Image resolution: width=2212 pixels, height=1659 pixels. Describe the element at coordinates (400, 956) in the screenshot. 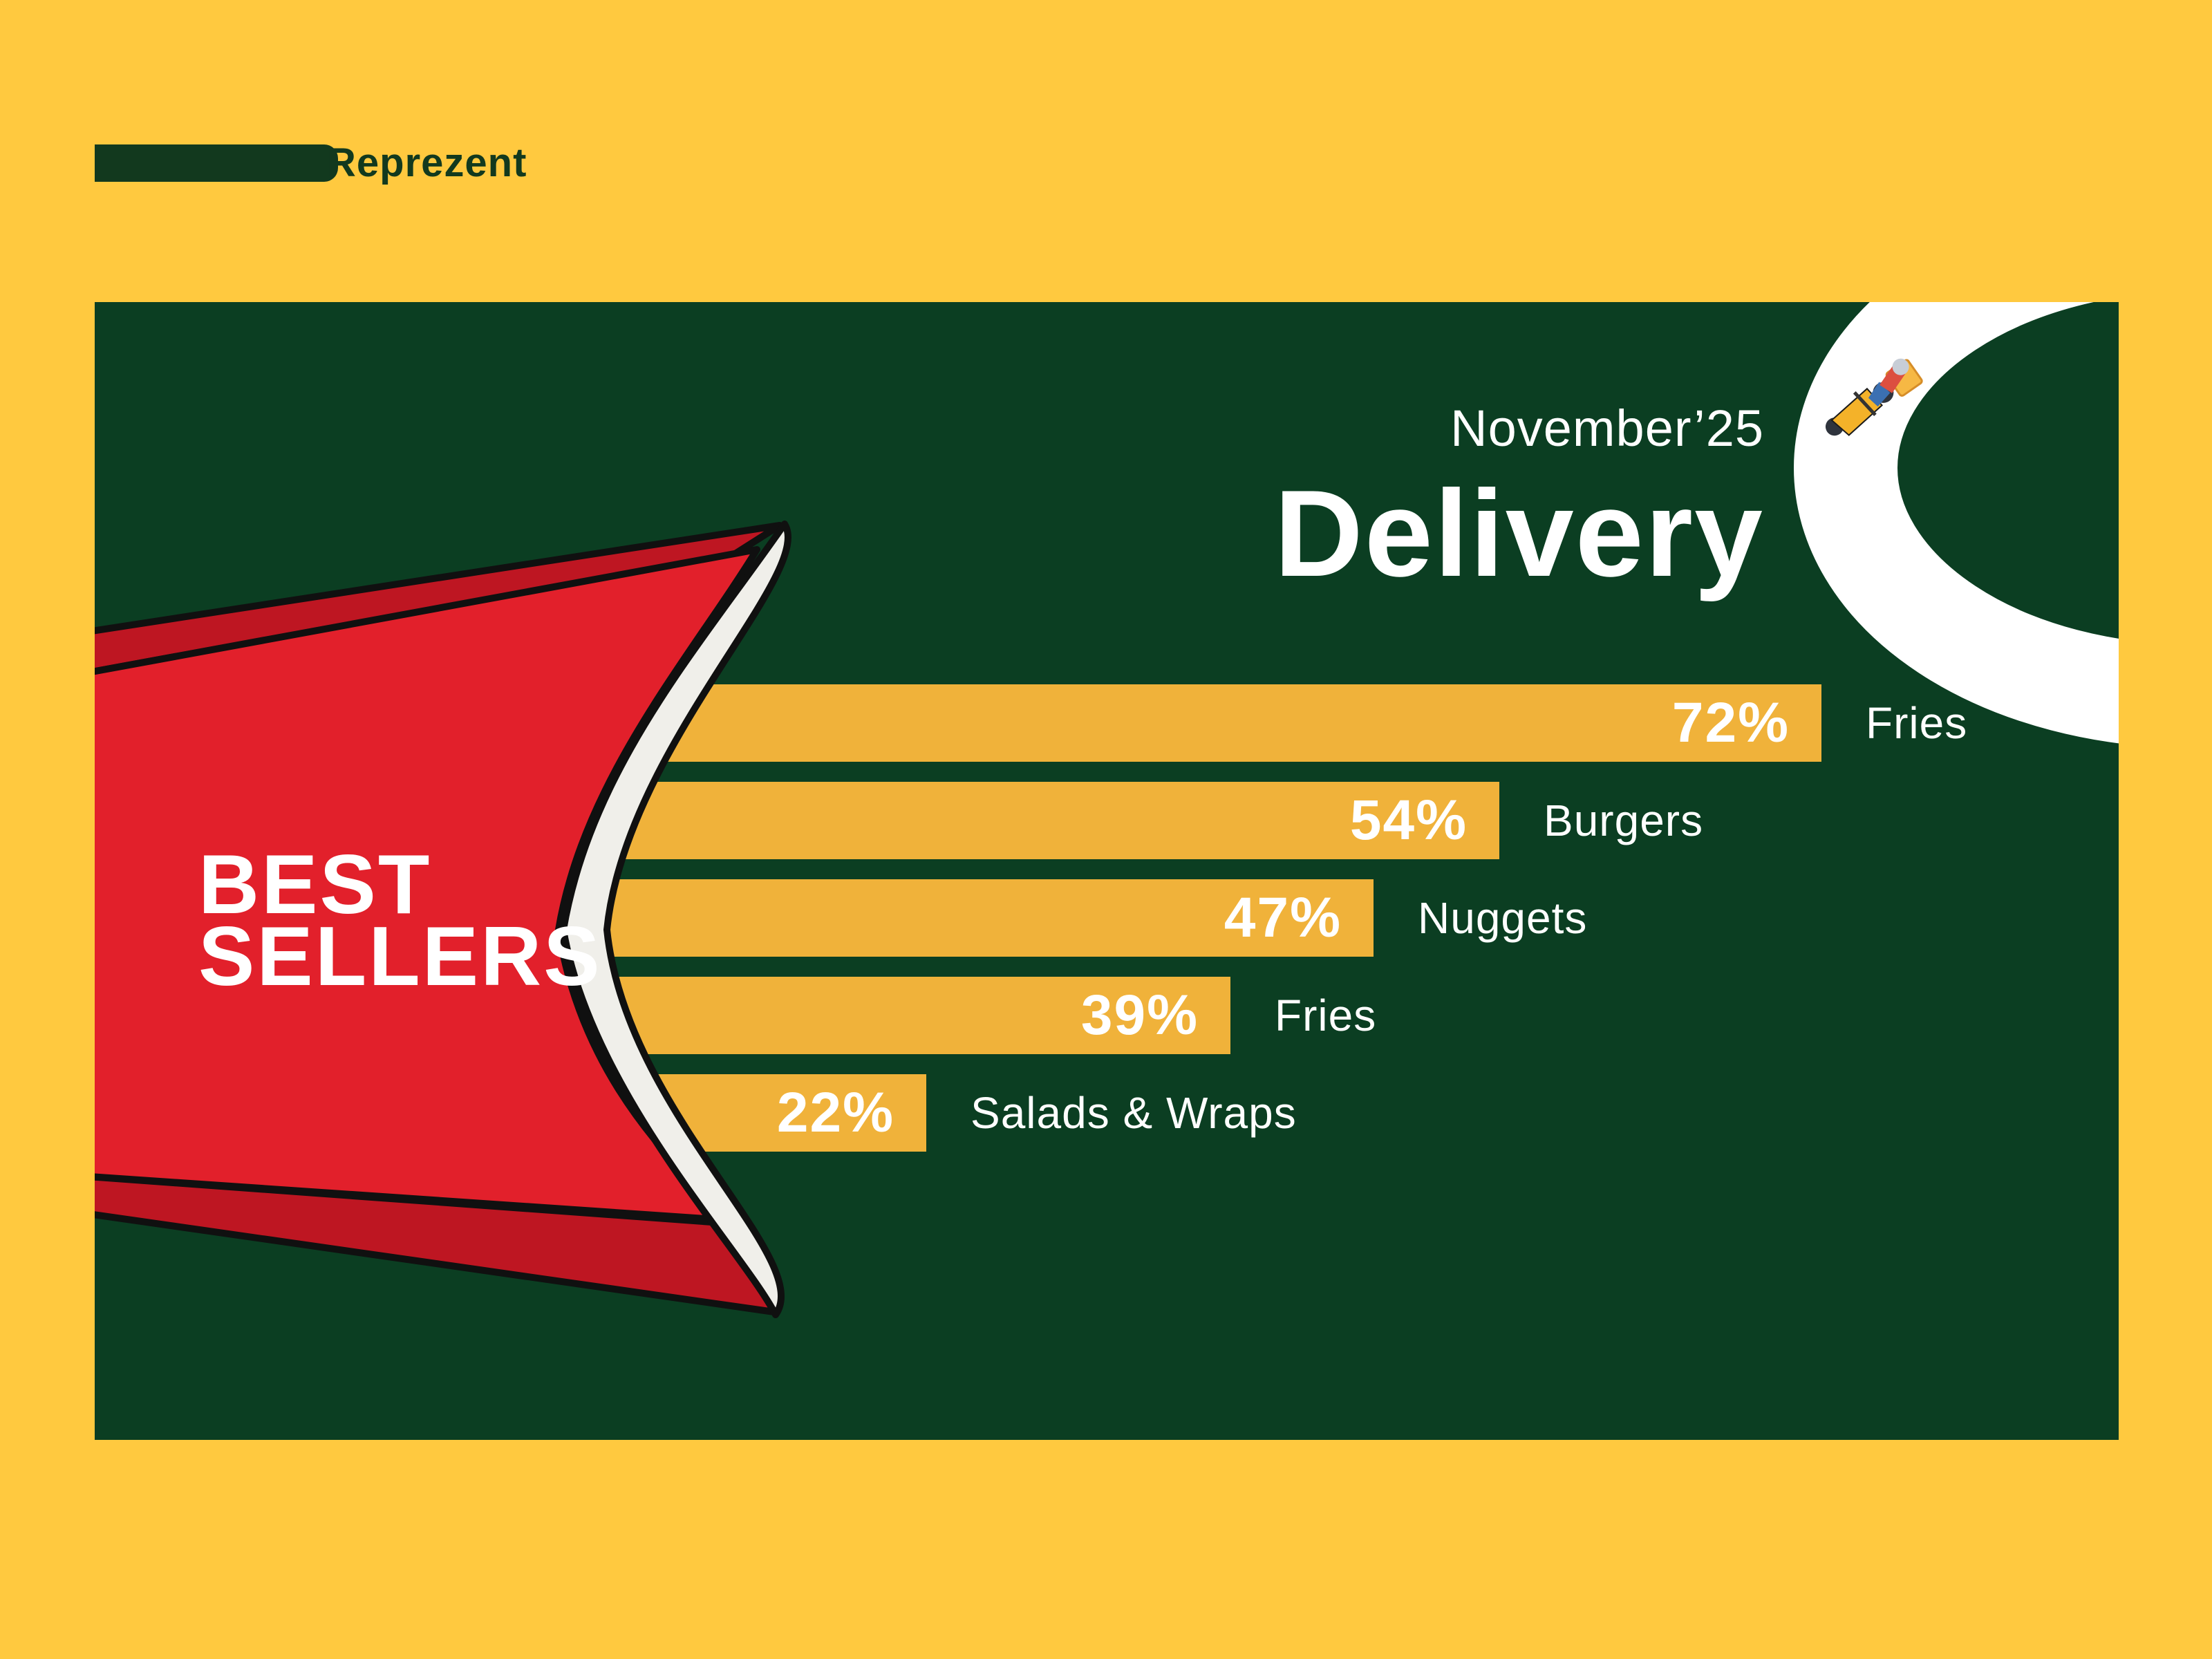

I see `best-sellers-line2: SELLERS` at that location.